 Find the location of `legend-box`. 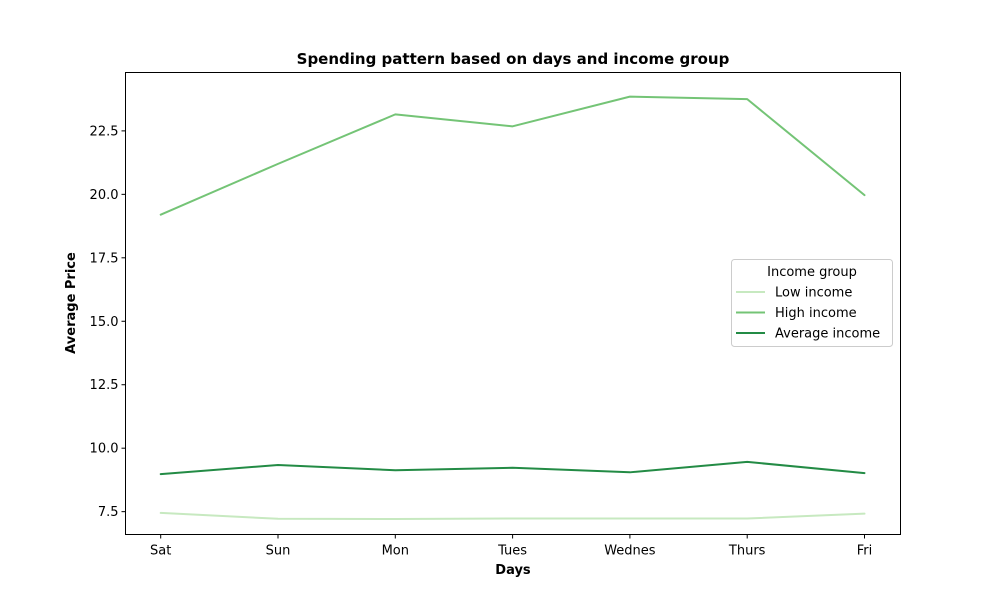

legend-box is located at coordinates (812, 303).